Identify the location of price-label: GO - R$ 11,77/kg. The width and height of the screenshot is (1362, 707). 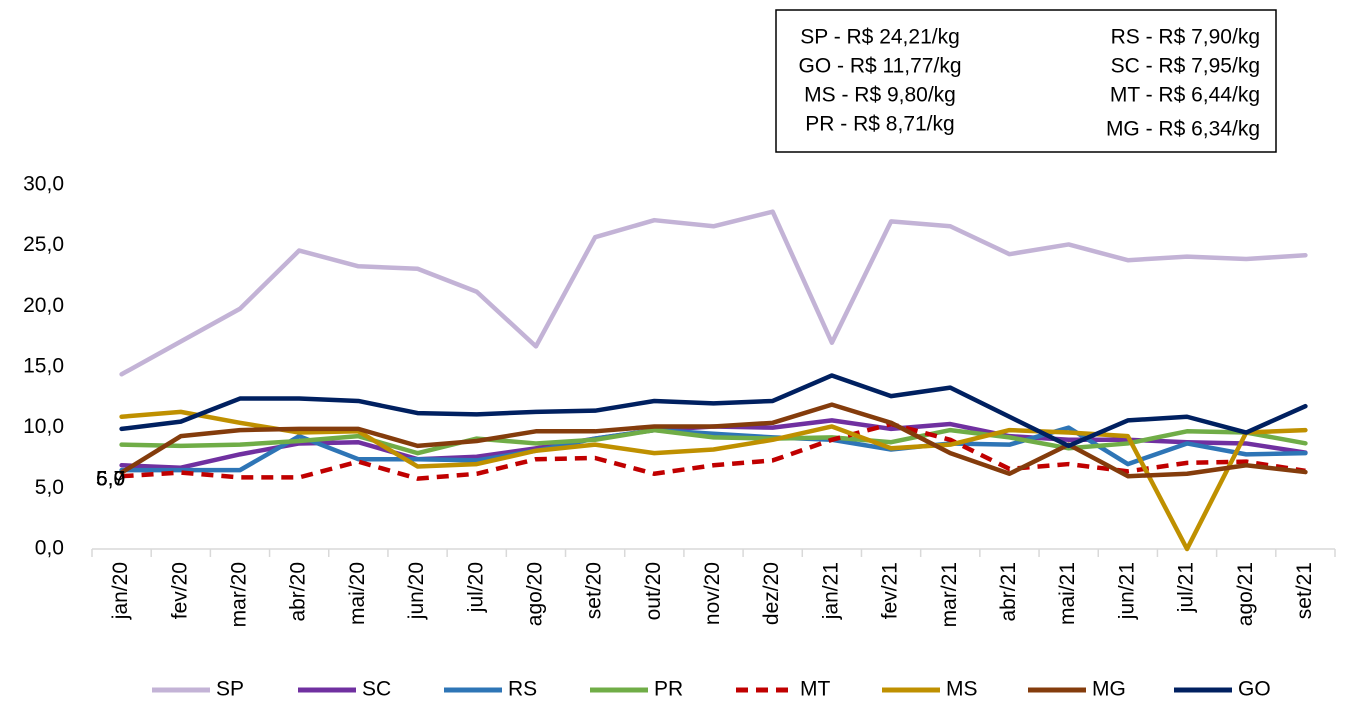
(879, 66).